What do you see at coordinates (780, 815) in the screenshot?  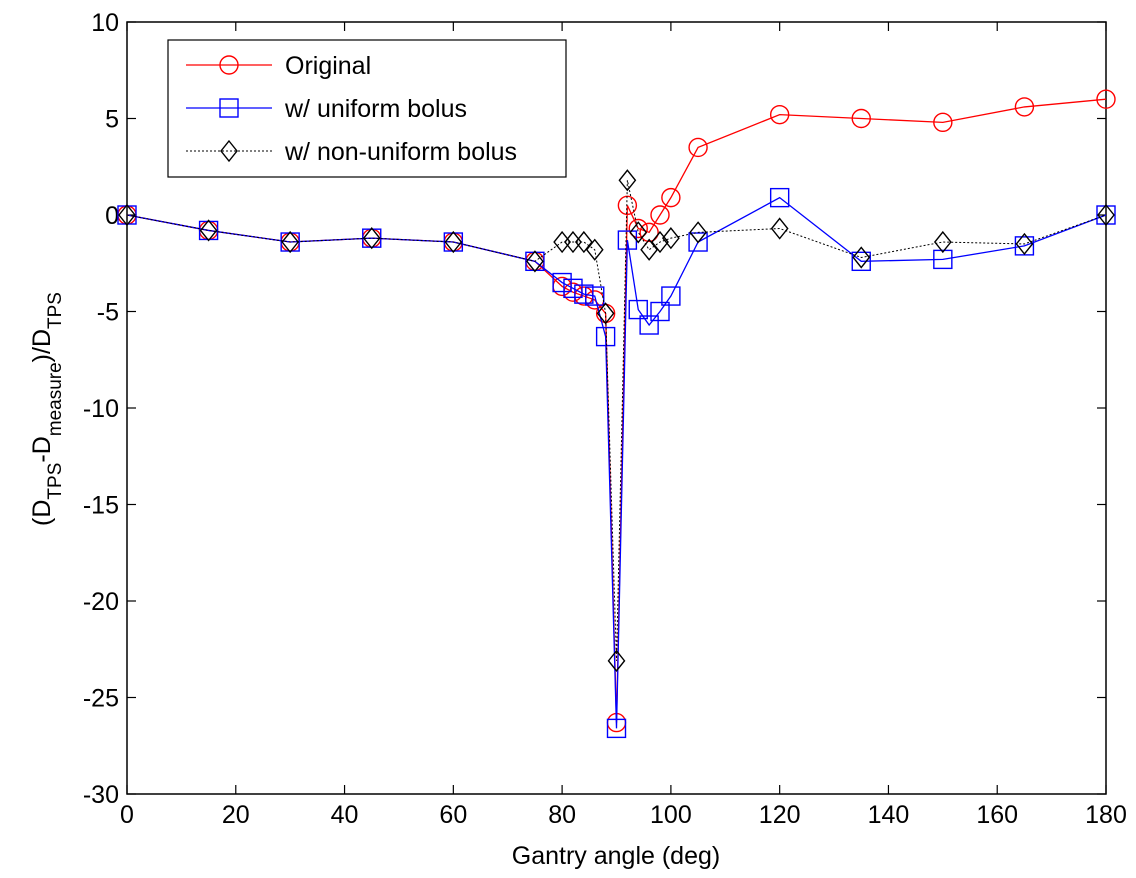 I see `x-tick-label: 120` at bounding box center [780, 815].